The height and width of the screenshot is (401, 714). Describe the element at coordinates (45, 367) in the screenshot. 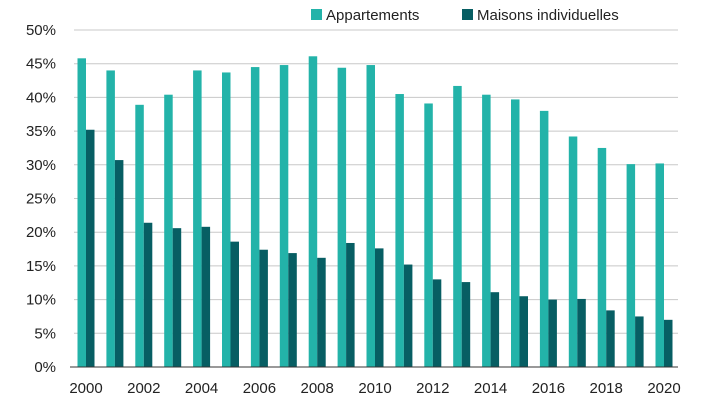

I see `y-tick-label: 0%` at that location.